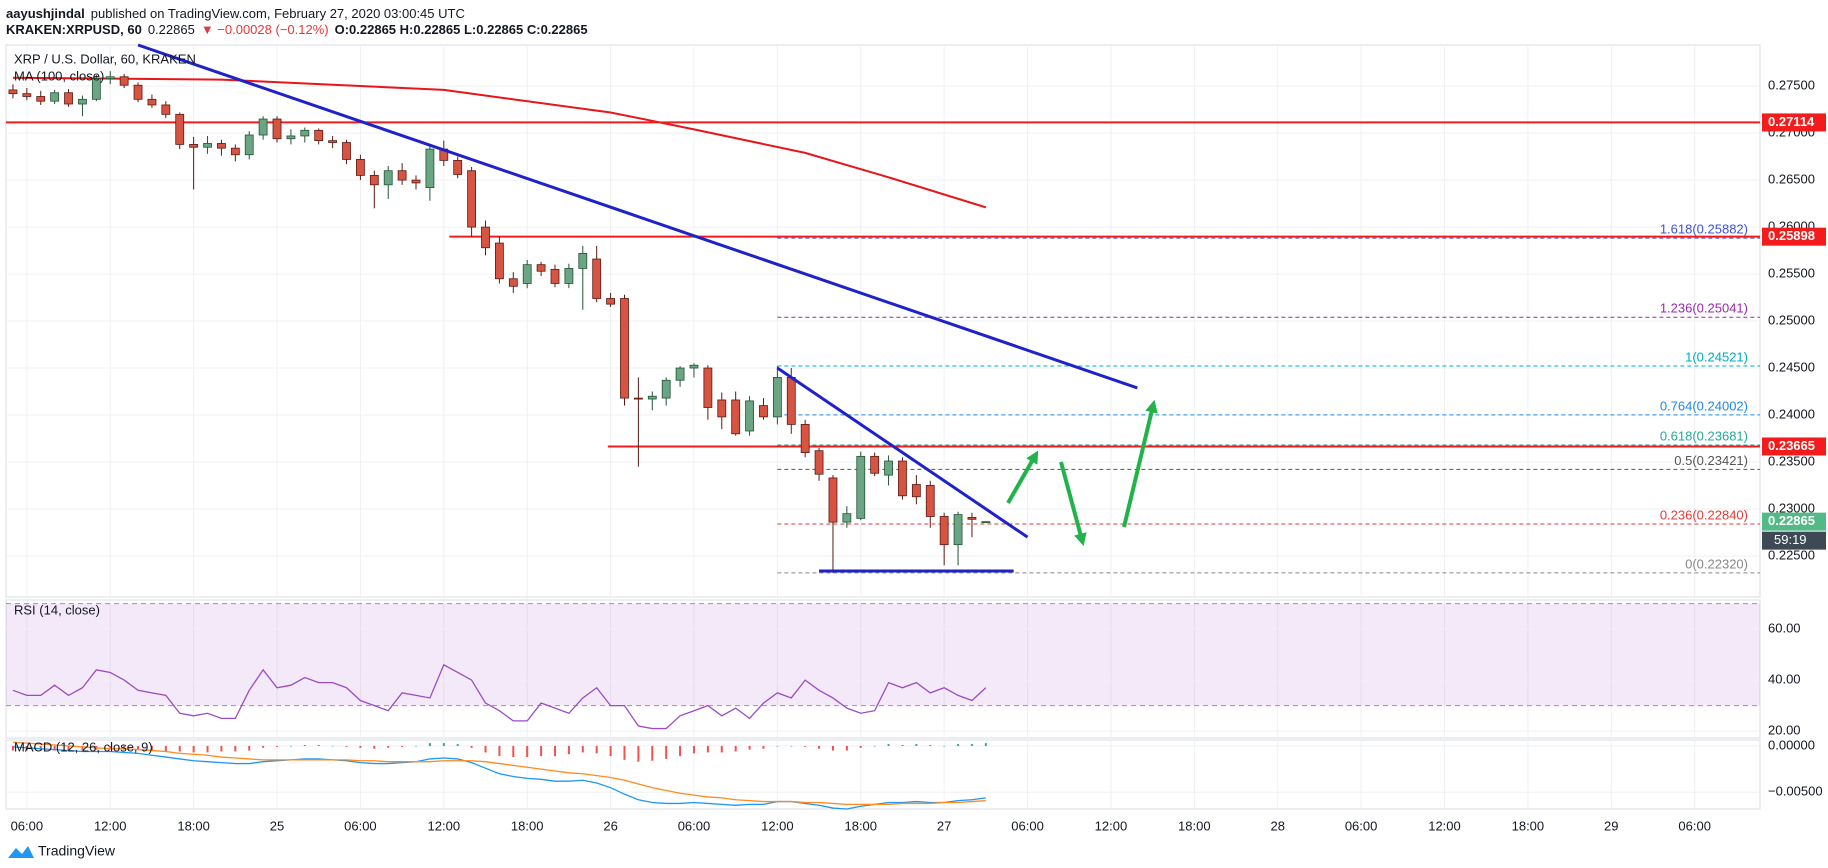  I want to click on price-tag-label: 0.23665, so click(1791, 445).